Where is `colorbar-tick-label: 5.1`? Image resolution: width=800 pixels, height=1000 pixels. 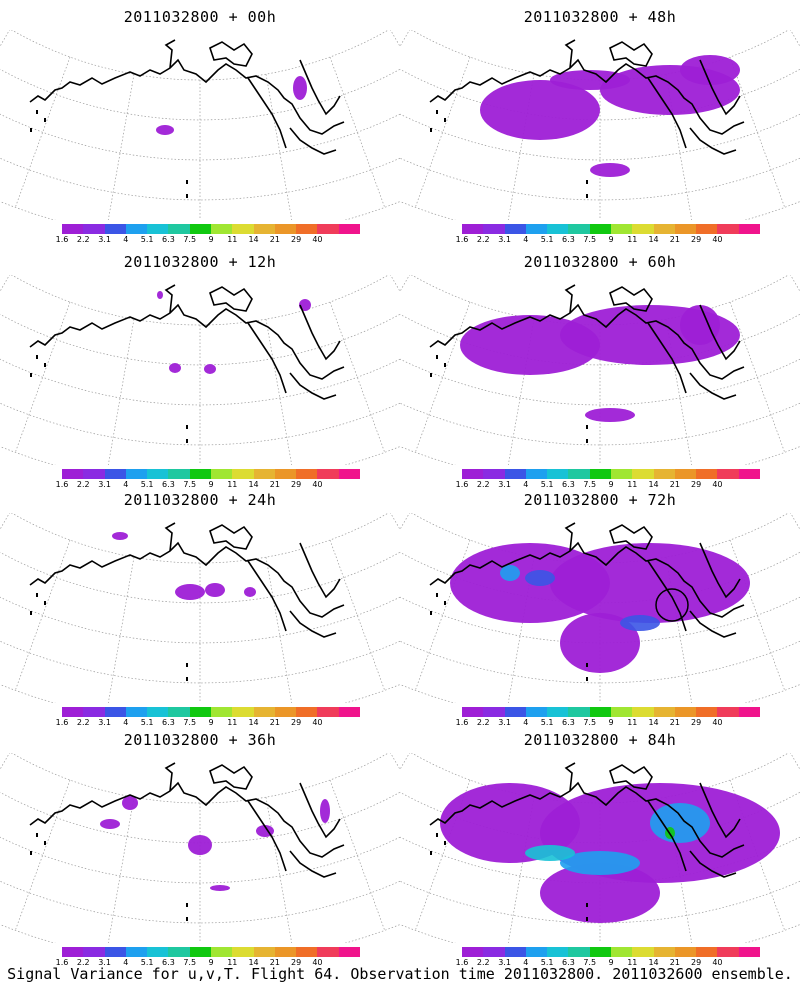
colorbar-tick-label: 5.1 is located at coordinates (147, 962).